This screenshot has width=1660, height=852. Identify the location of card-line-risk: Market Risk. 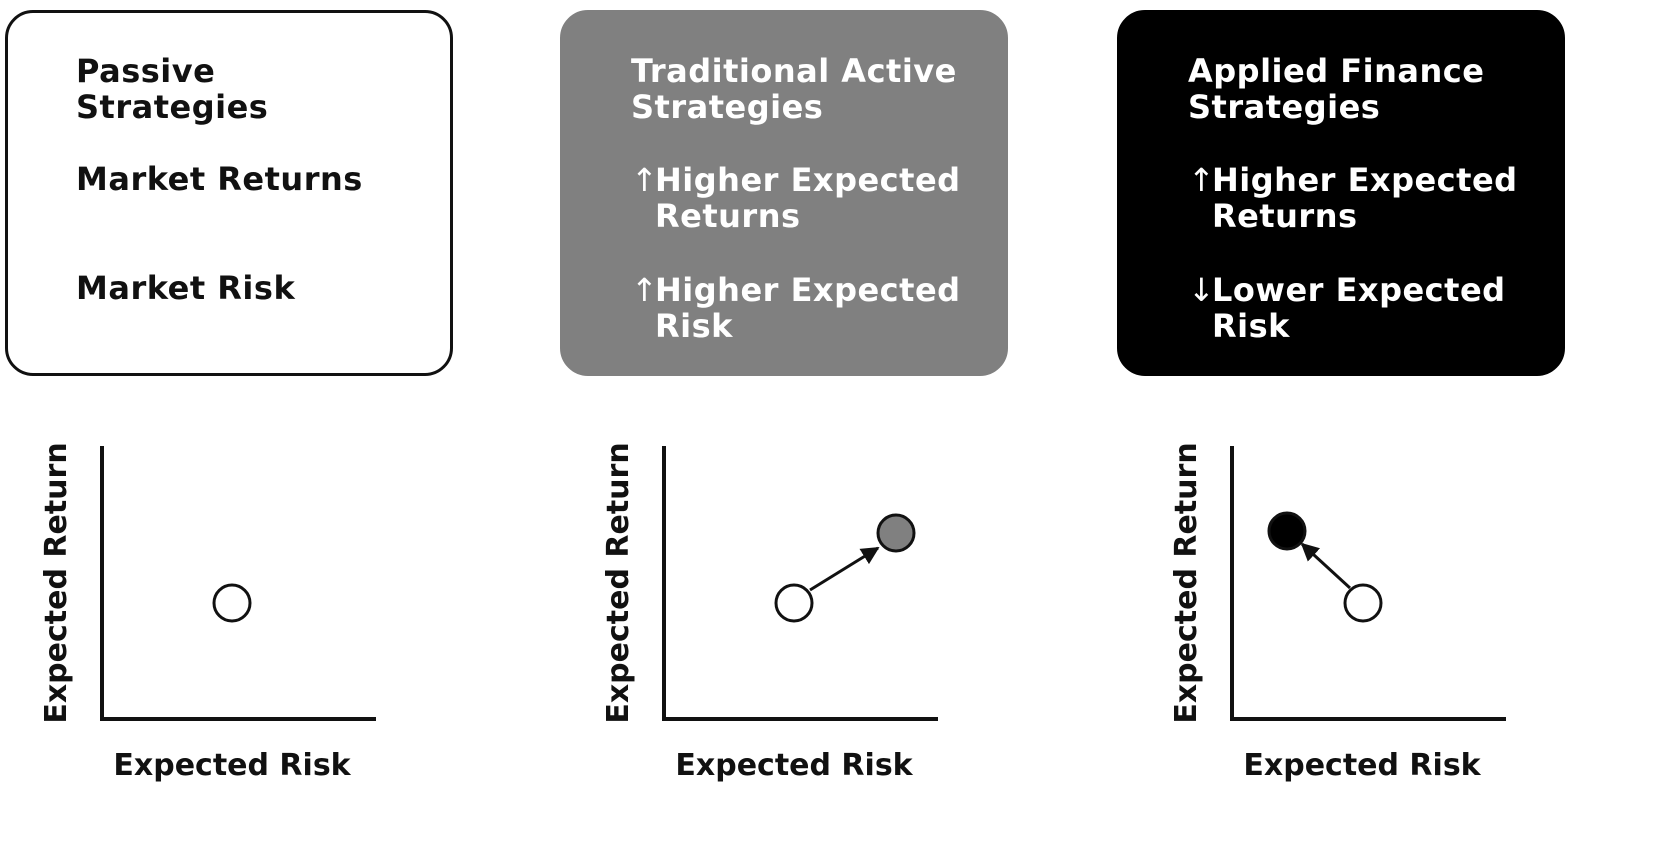
(263, 288).